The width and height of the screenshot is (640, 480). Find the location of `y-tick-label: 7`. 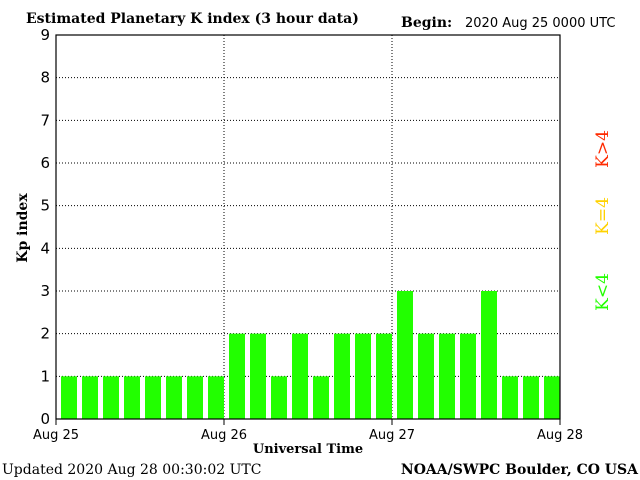

y-tick-label: 7 is located at coordinates (45, 120).